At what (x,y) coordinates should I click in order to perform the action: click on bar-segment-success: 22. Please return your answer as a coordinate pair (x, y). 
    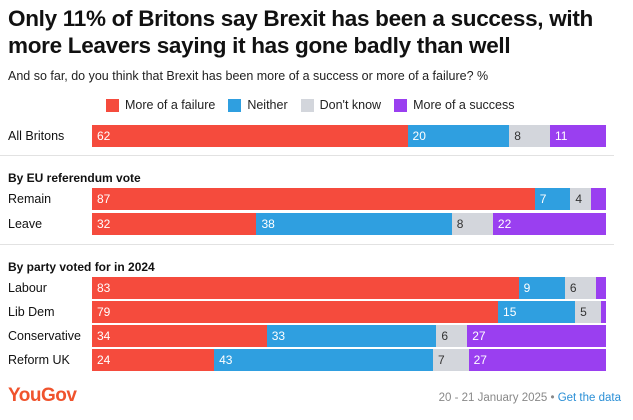
    Looking at the image, I should click on (549, 224).